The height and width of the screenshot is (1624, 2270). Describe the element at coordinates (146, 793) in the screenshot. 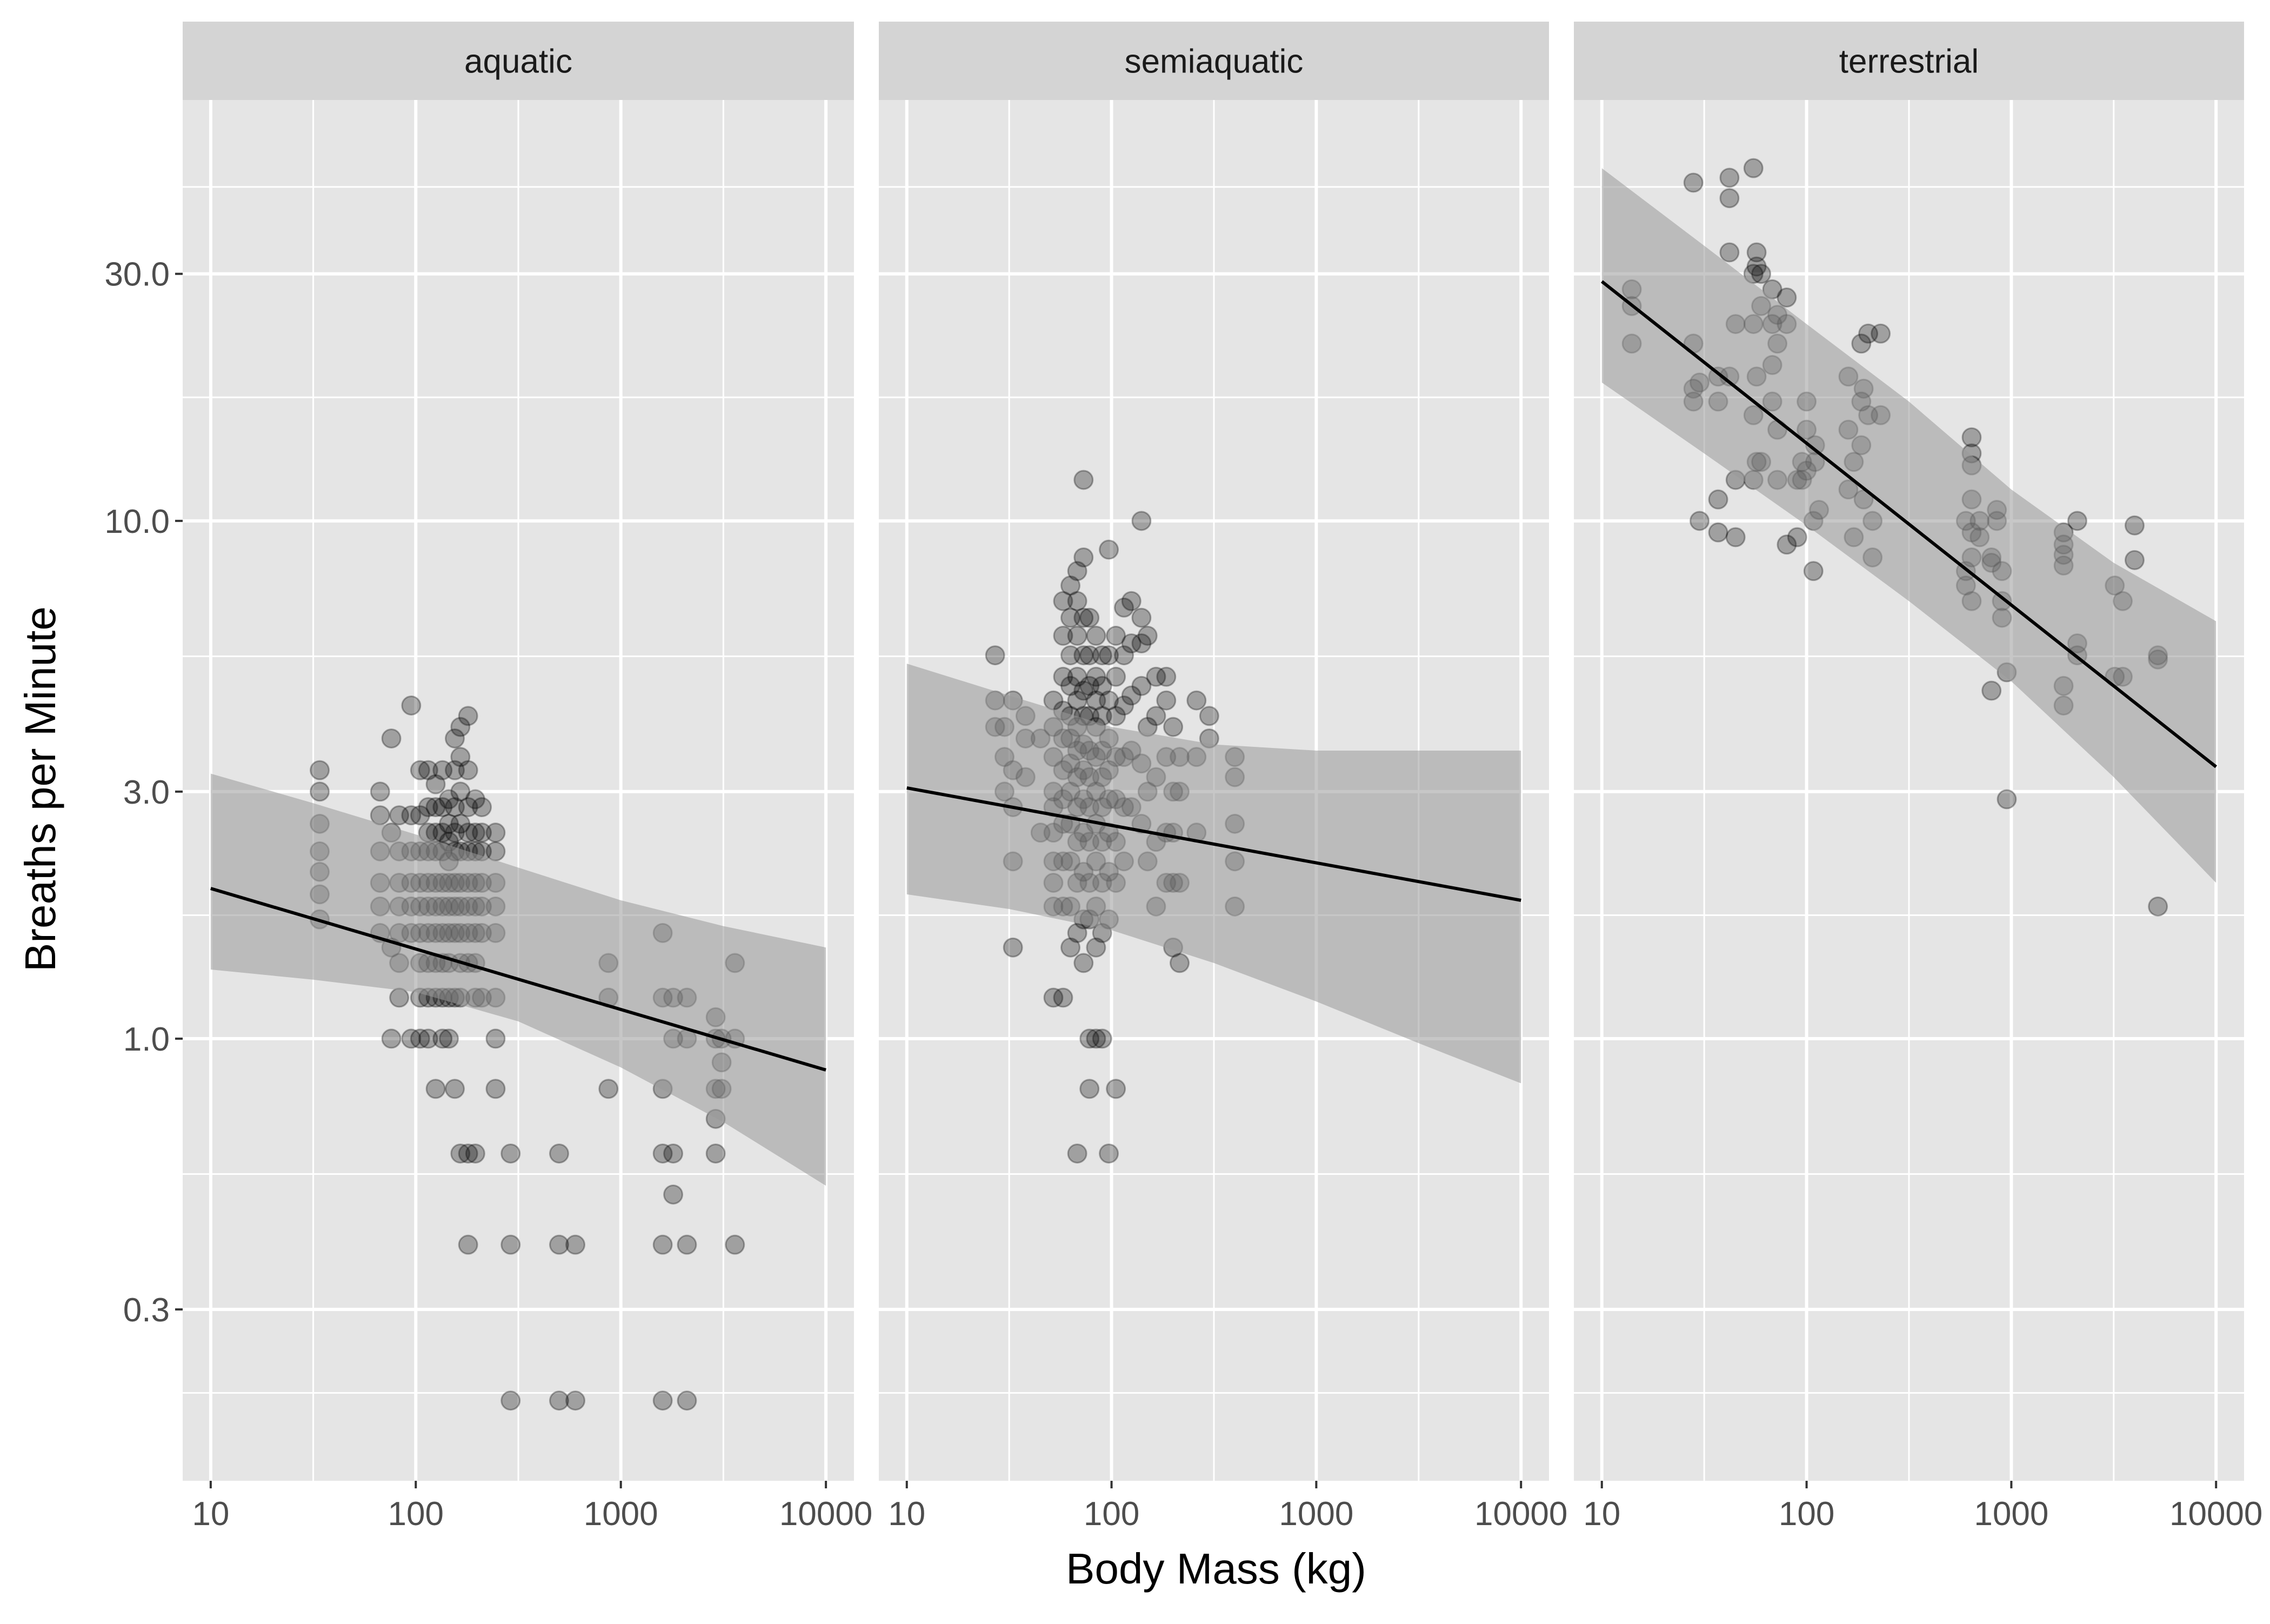

I see `y-tick-label: 3.0` at that location.